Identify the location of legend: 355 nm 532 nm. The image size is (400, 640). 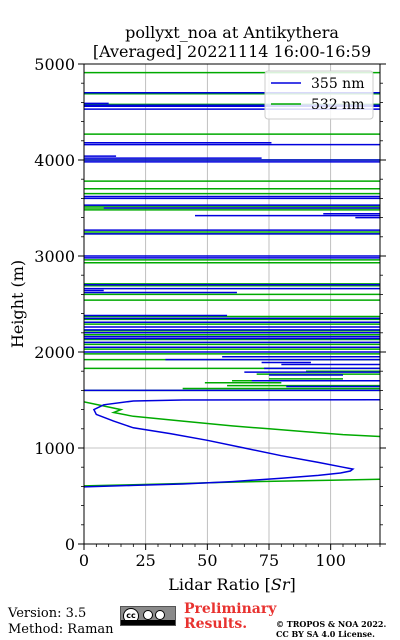
(319, 95).